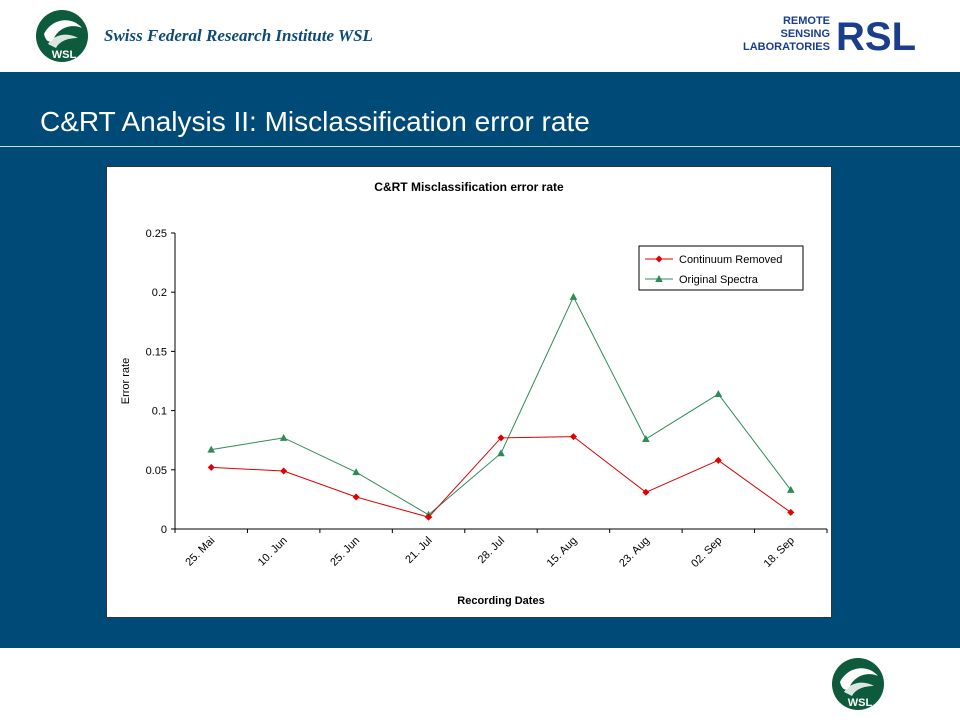 The height and width of the screenshot is (720, 960). I want to click on x-tick-label: 15. Aug, so click(562, 552).